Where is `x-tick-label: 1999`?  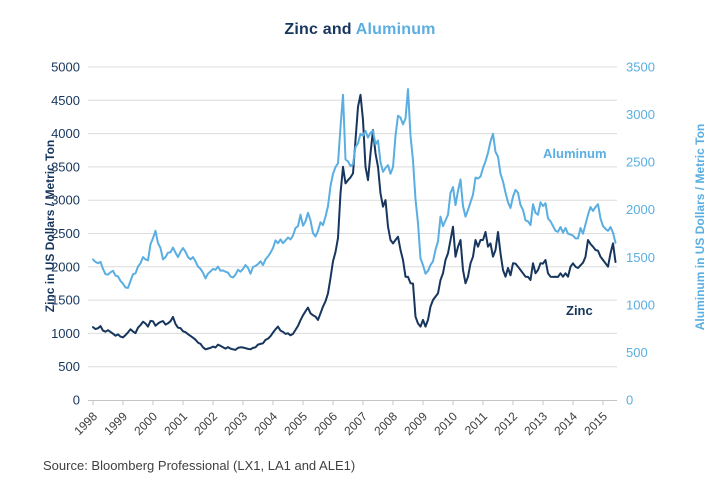 x-tick-label: 1999 is located at coordinates (115, 423).